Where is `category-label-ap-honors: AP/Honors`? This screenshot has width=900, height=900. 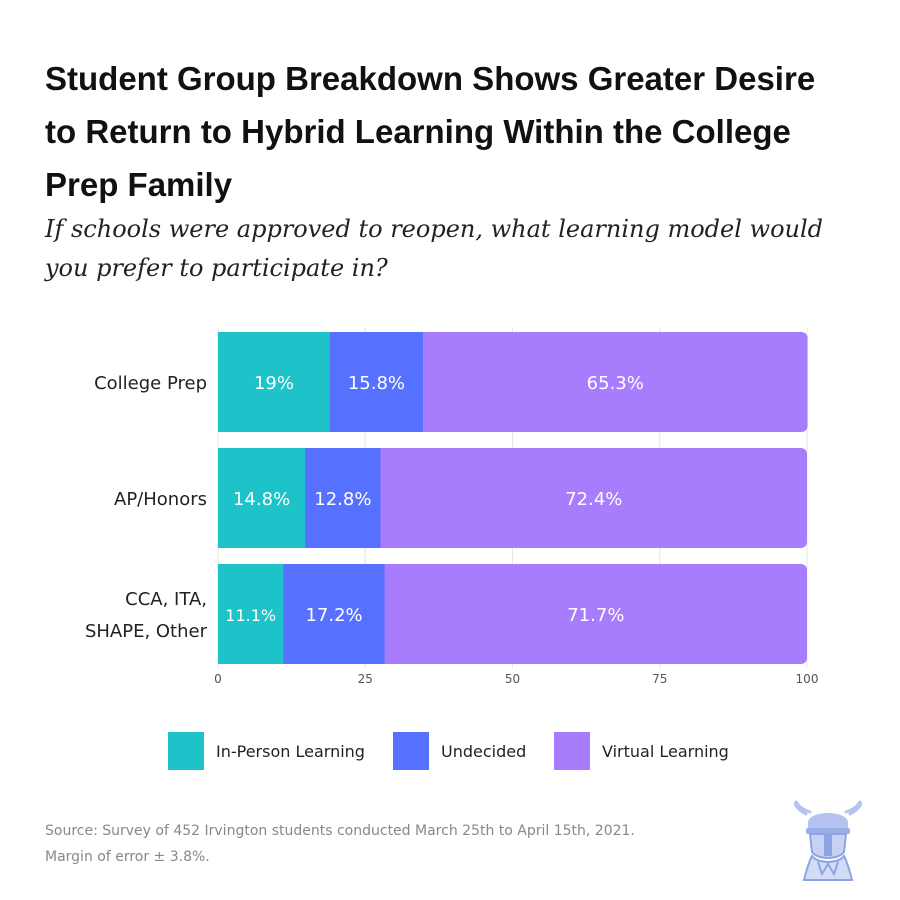
category-label-ap-honors: AP/Honors is located at coordinates (160, 499).